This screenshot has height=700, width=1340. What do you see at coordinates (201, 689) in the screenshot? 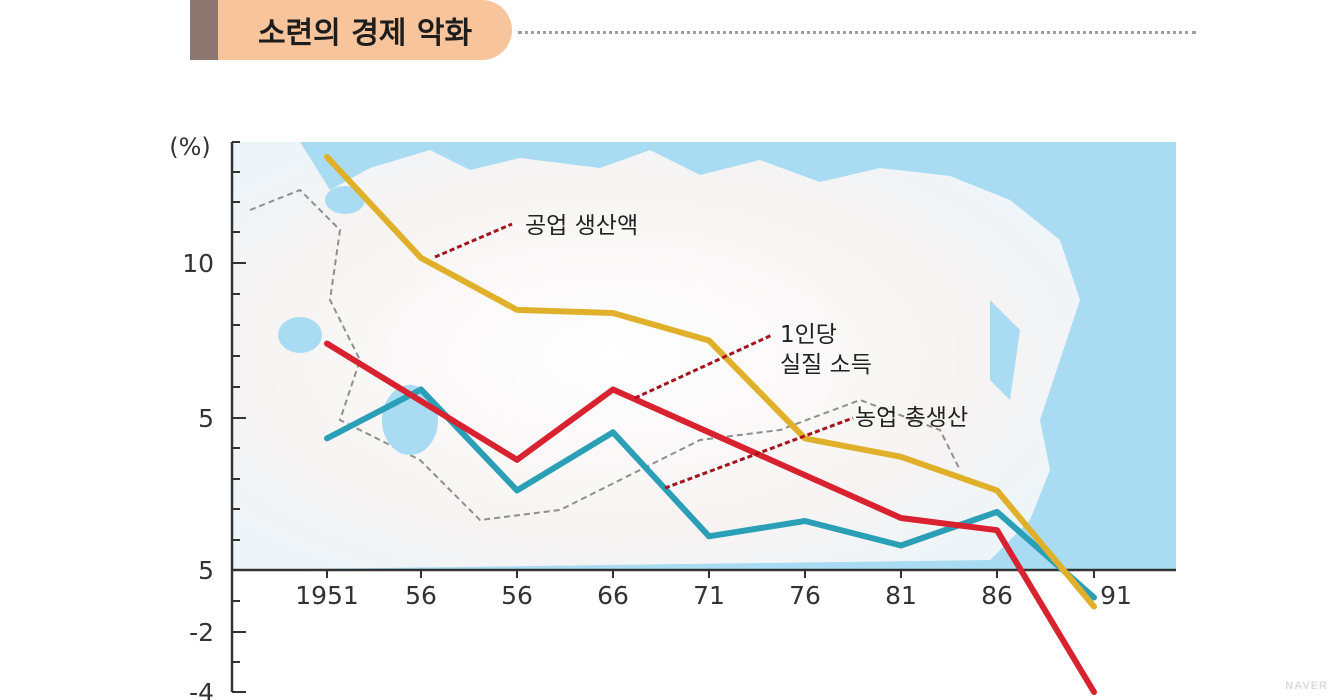
I see `y-tick-label: -4` at bounding box center [201, 689].